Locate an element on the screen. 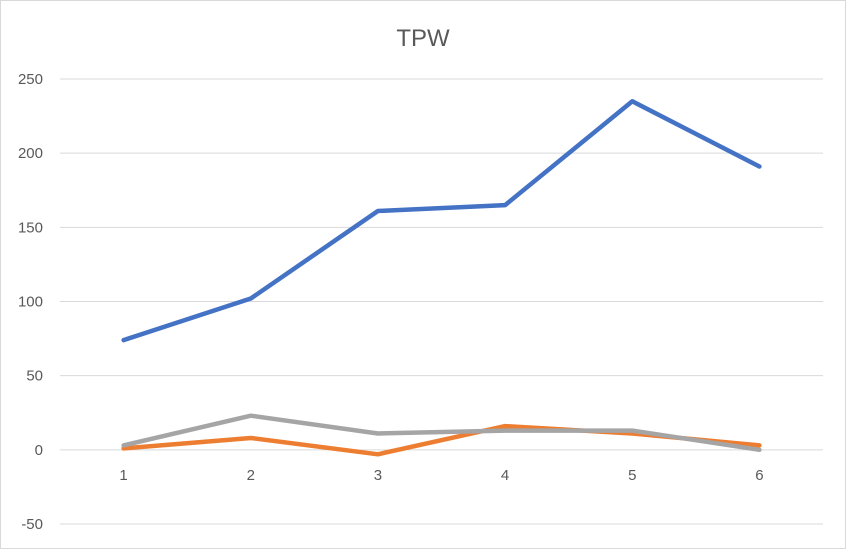 The width and height of the screenshot is (846, 549). chart-title: TPW is located at coordinates (423, 38).